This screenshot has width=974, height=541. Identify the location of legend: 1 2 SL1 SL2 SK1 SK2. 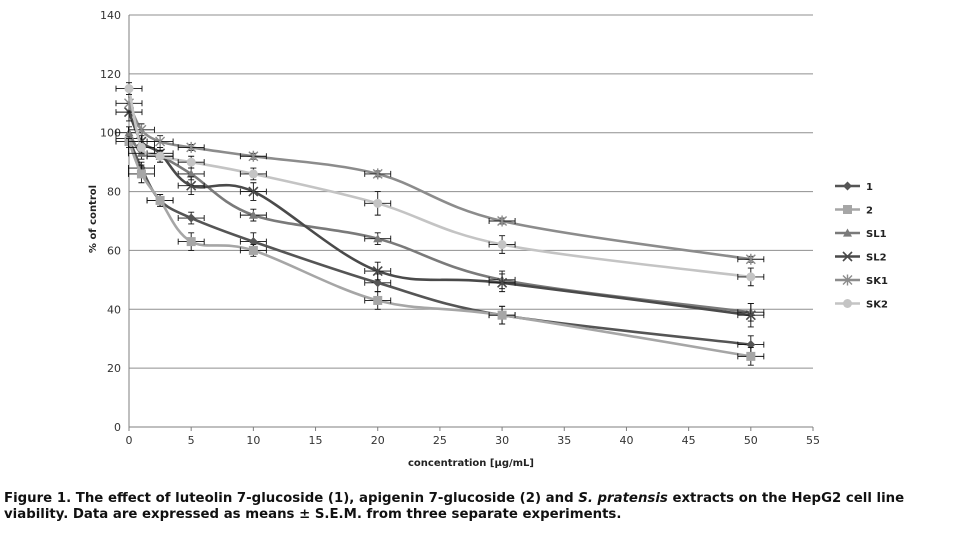
(861, 246).